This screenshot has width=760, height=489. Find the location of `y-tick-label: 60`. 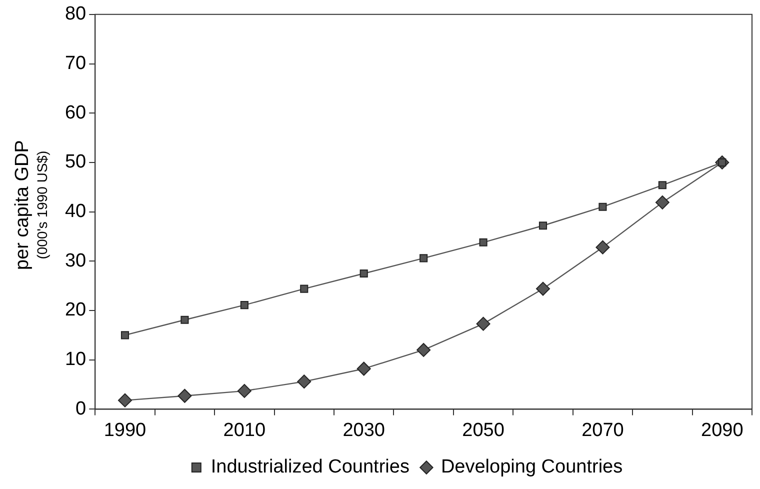

y-tick-label: 60 is located at coordinates (75, 113).